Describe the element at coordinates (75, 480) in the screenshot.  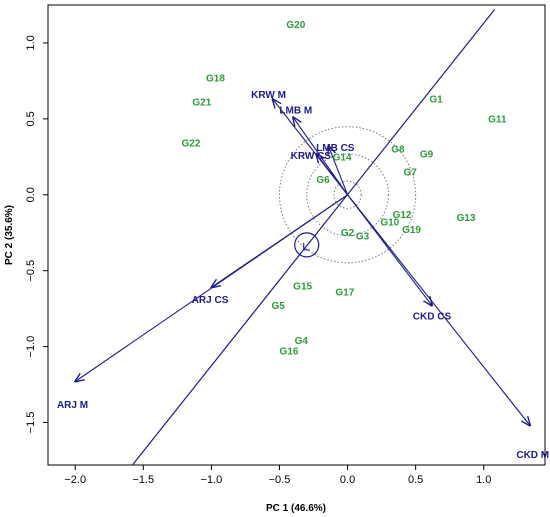
I see `x-tick-label: −2.0` at that location.